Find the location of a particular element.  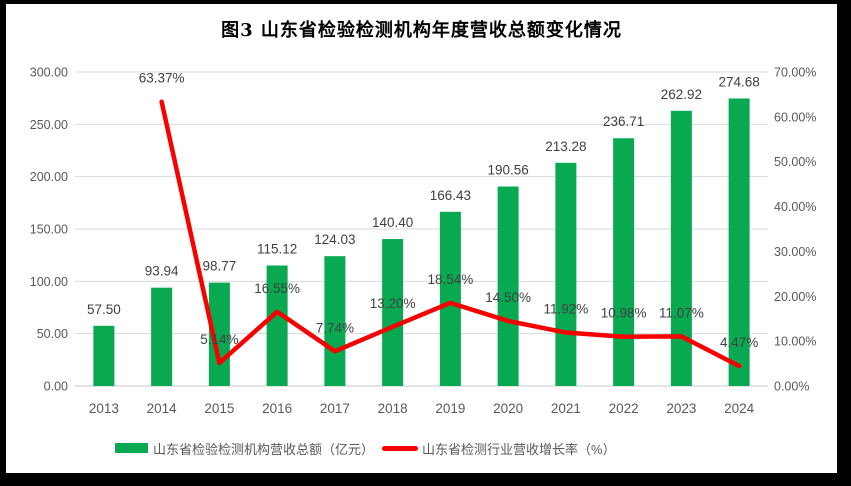

y-axis-left-label-0.00: 0.00 is located at coordinates (56, 387).